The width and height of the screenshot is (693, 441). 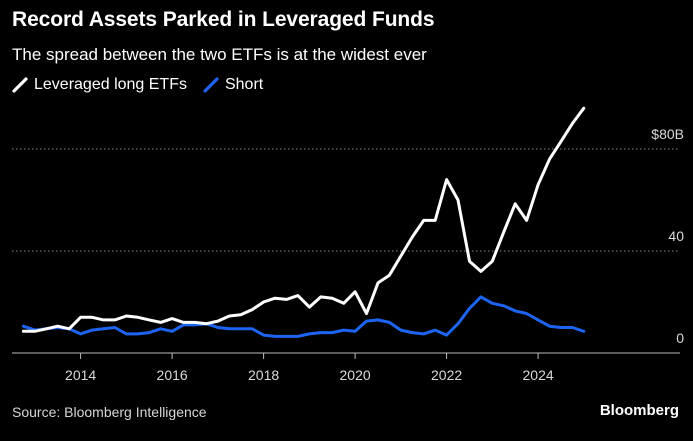 What do you see at coordinates (639, 410) in the screenshot?
I see `bloomberg-logo: Bloomberg` at bounding box center [639, 410].